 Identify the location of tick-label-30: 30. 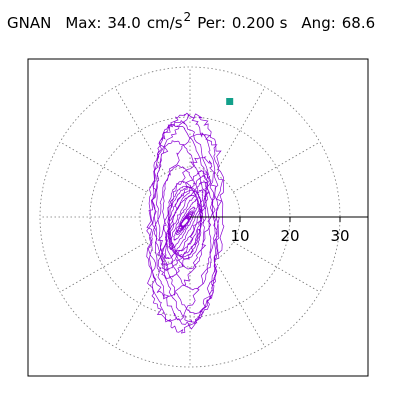
(339, 236).